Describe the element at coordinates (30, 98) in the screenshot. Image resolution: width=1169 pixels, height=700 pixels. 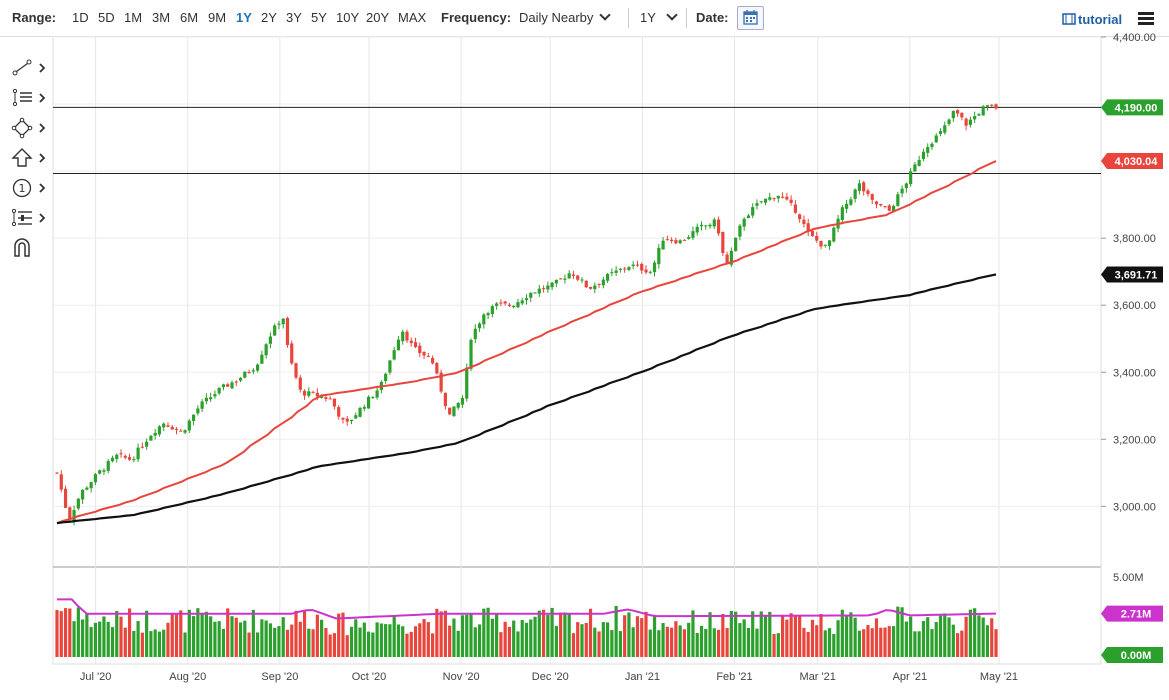
I see `list-lines-tool` at that location.